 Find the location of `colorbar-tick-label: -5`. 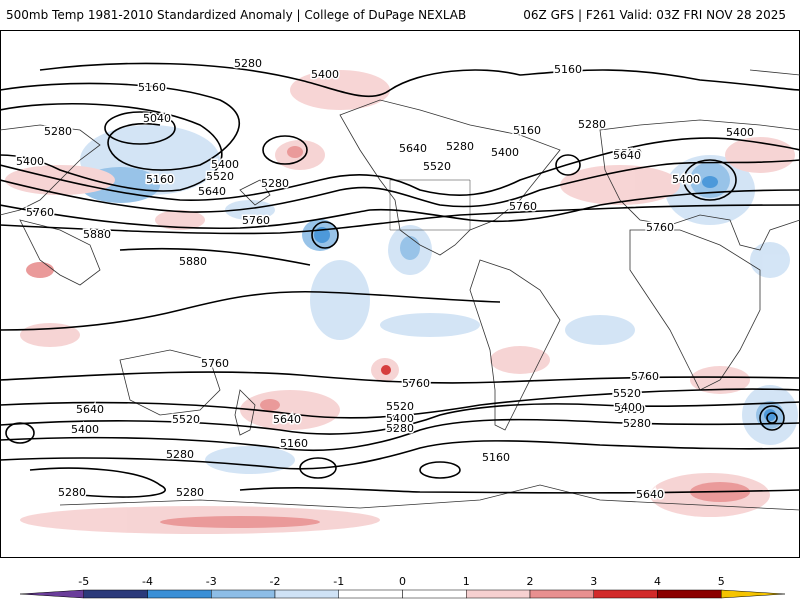

colorbar-tick-label: -5 is located at coordinates (83, 581).